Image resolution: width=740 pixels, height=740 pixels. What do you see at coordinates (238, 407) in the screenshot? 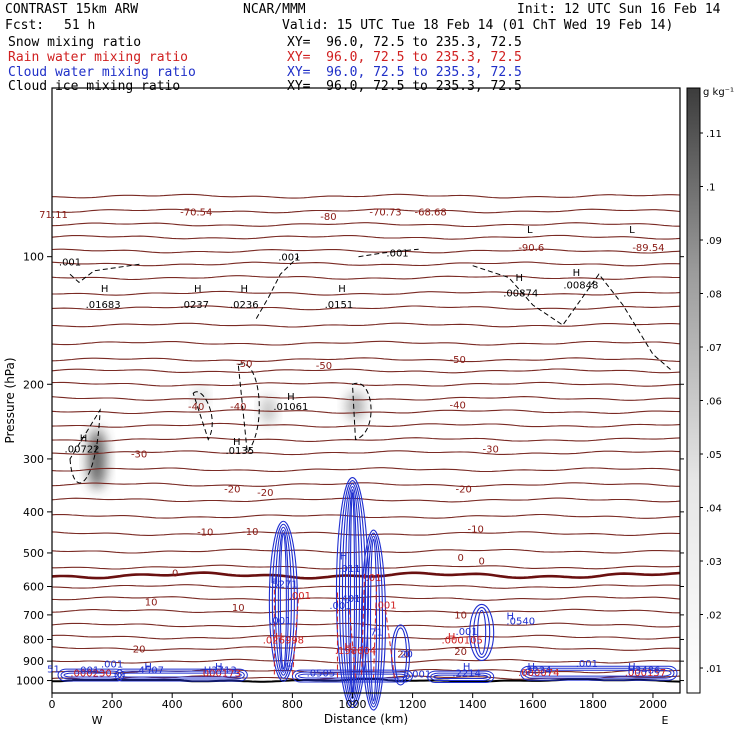
I see `temperature-label: -40` at bounding box center [238, 407].